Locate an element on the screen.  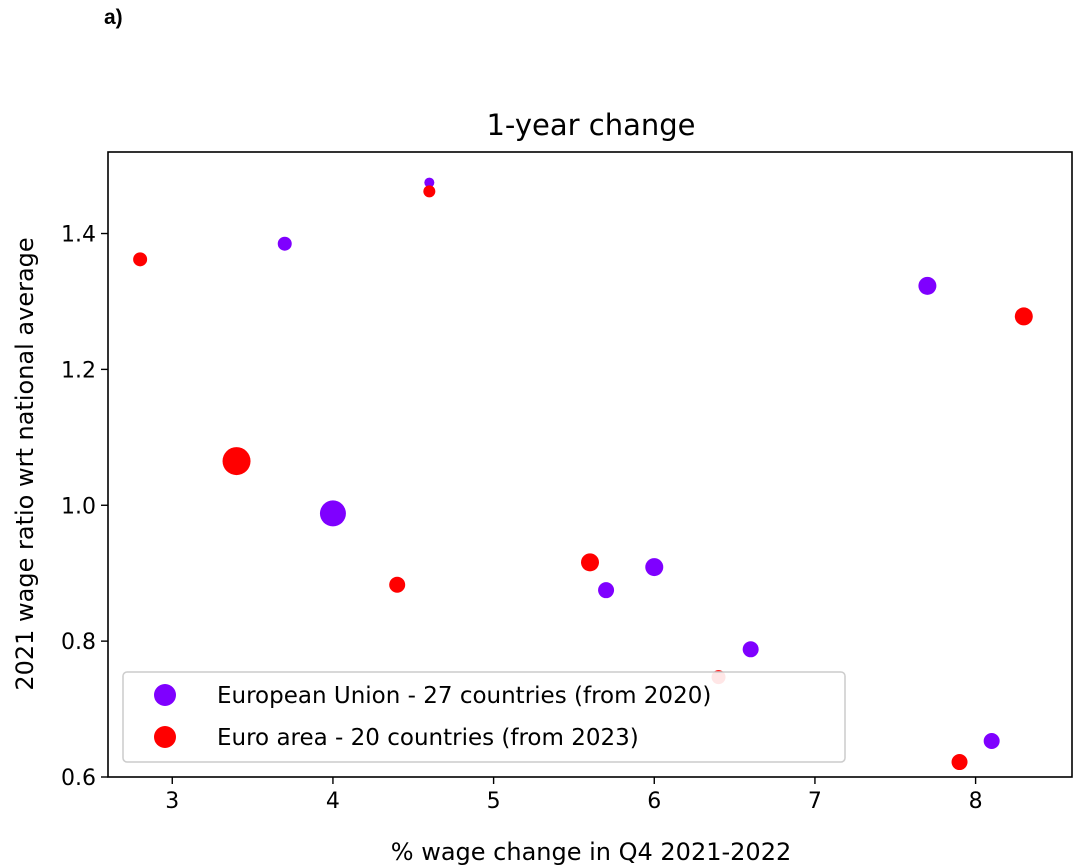
x-tick-label: 3 is located at coordinates (172, 801).